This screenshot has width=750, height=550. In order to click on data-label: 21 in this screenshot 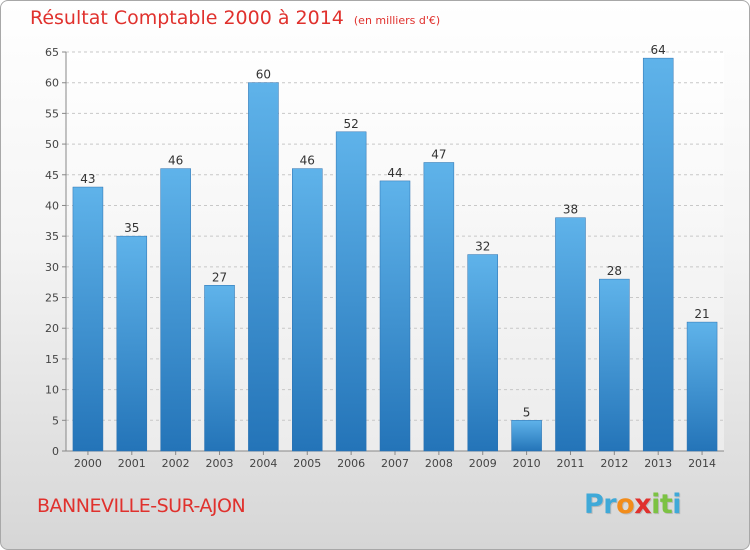, I will do `click(701, 314)`.